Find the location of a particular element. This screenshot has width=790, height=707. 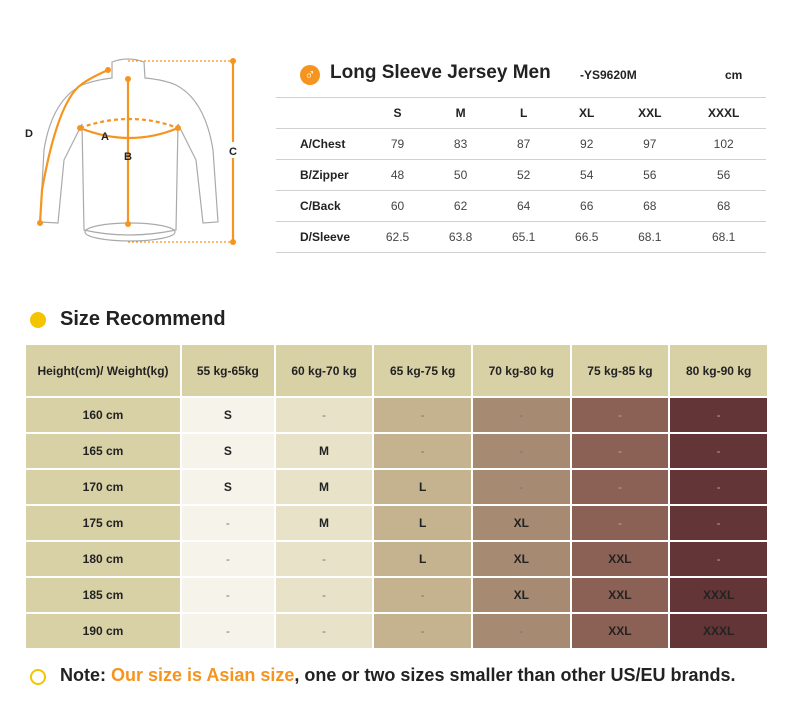

size-value: XXXL is located at coordinates (718, 595).